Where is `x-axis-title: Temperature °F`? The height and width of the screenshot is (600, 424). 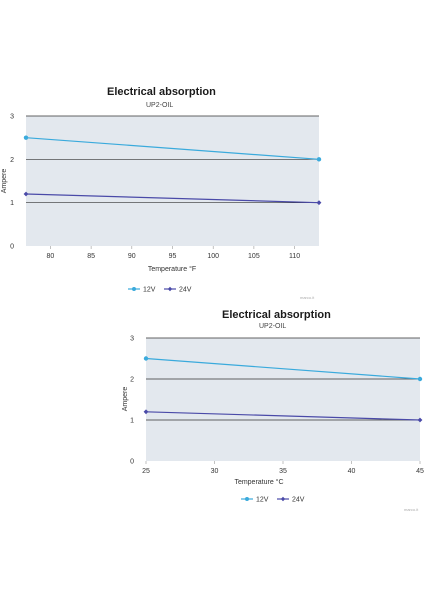 x-axis-title: Temperature °F is located at coordinates (172, 269).